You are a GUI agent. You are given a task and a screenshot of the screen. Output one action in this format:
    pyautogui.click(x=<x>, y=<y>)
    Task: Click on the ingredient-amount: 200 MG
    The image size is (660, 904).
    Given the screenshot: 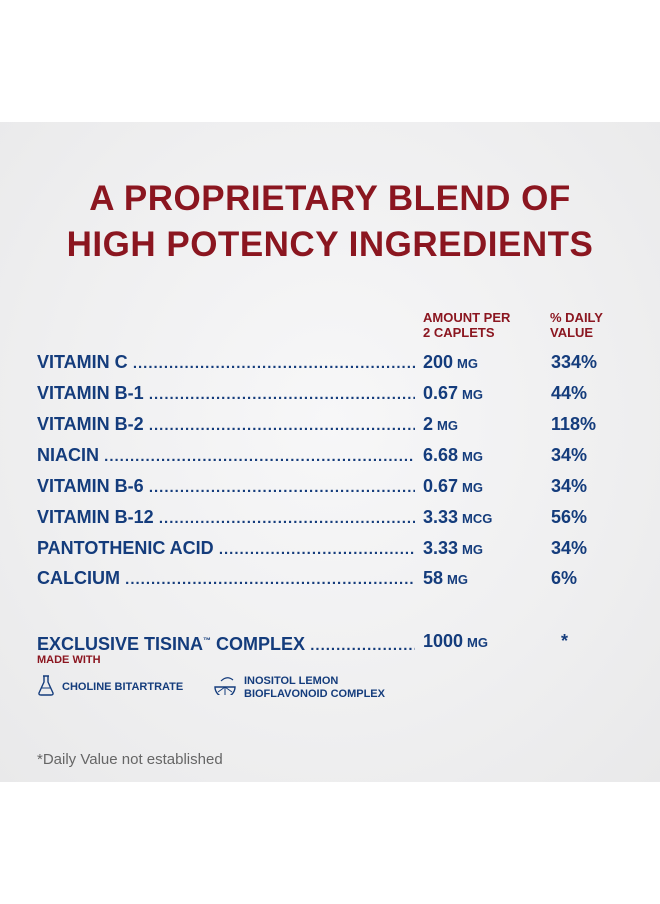 What is the action you would take?
    pyautogui.click(x=450, y=363)
    